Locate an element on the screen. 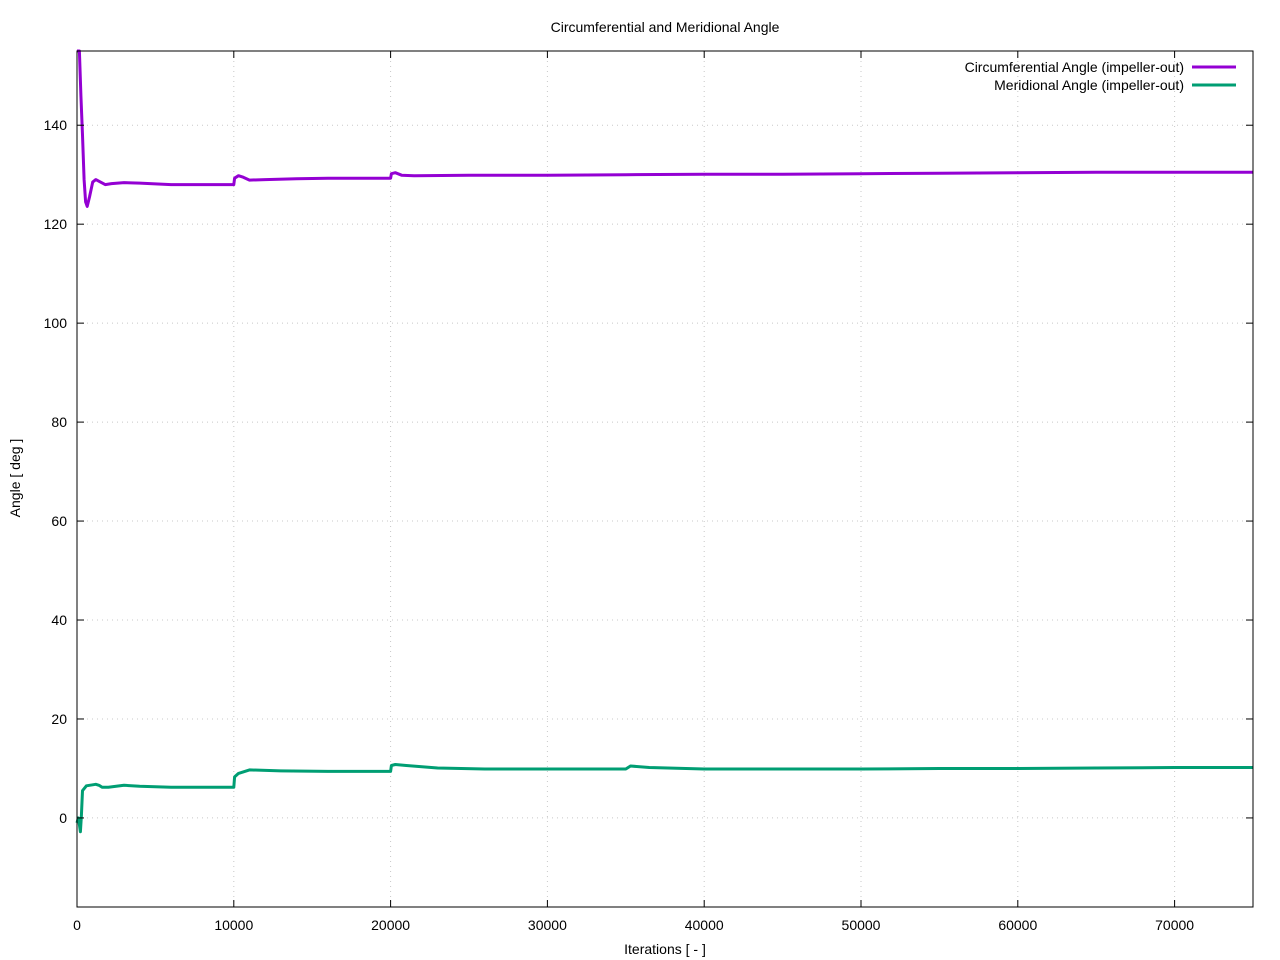 The height and width of the screenshot is (960, 1280). x-tick-label: 40000 is located at coordinates (704, 925).